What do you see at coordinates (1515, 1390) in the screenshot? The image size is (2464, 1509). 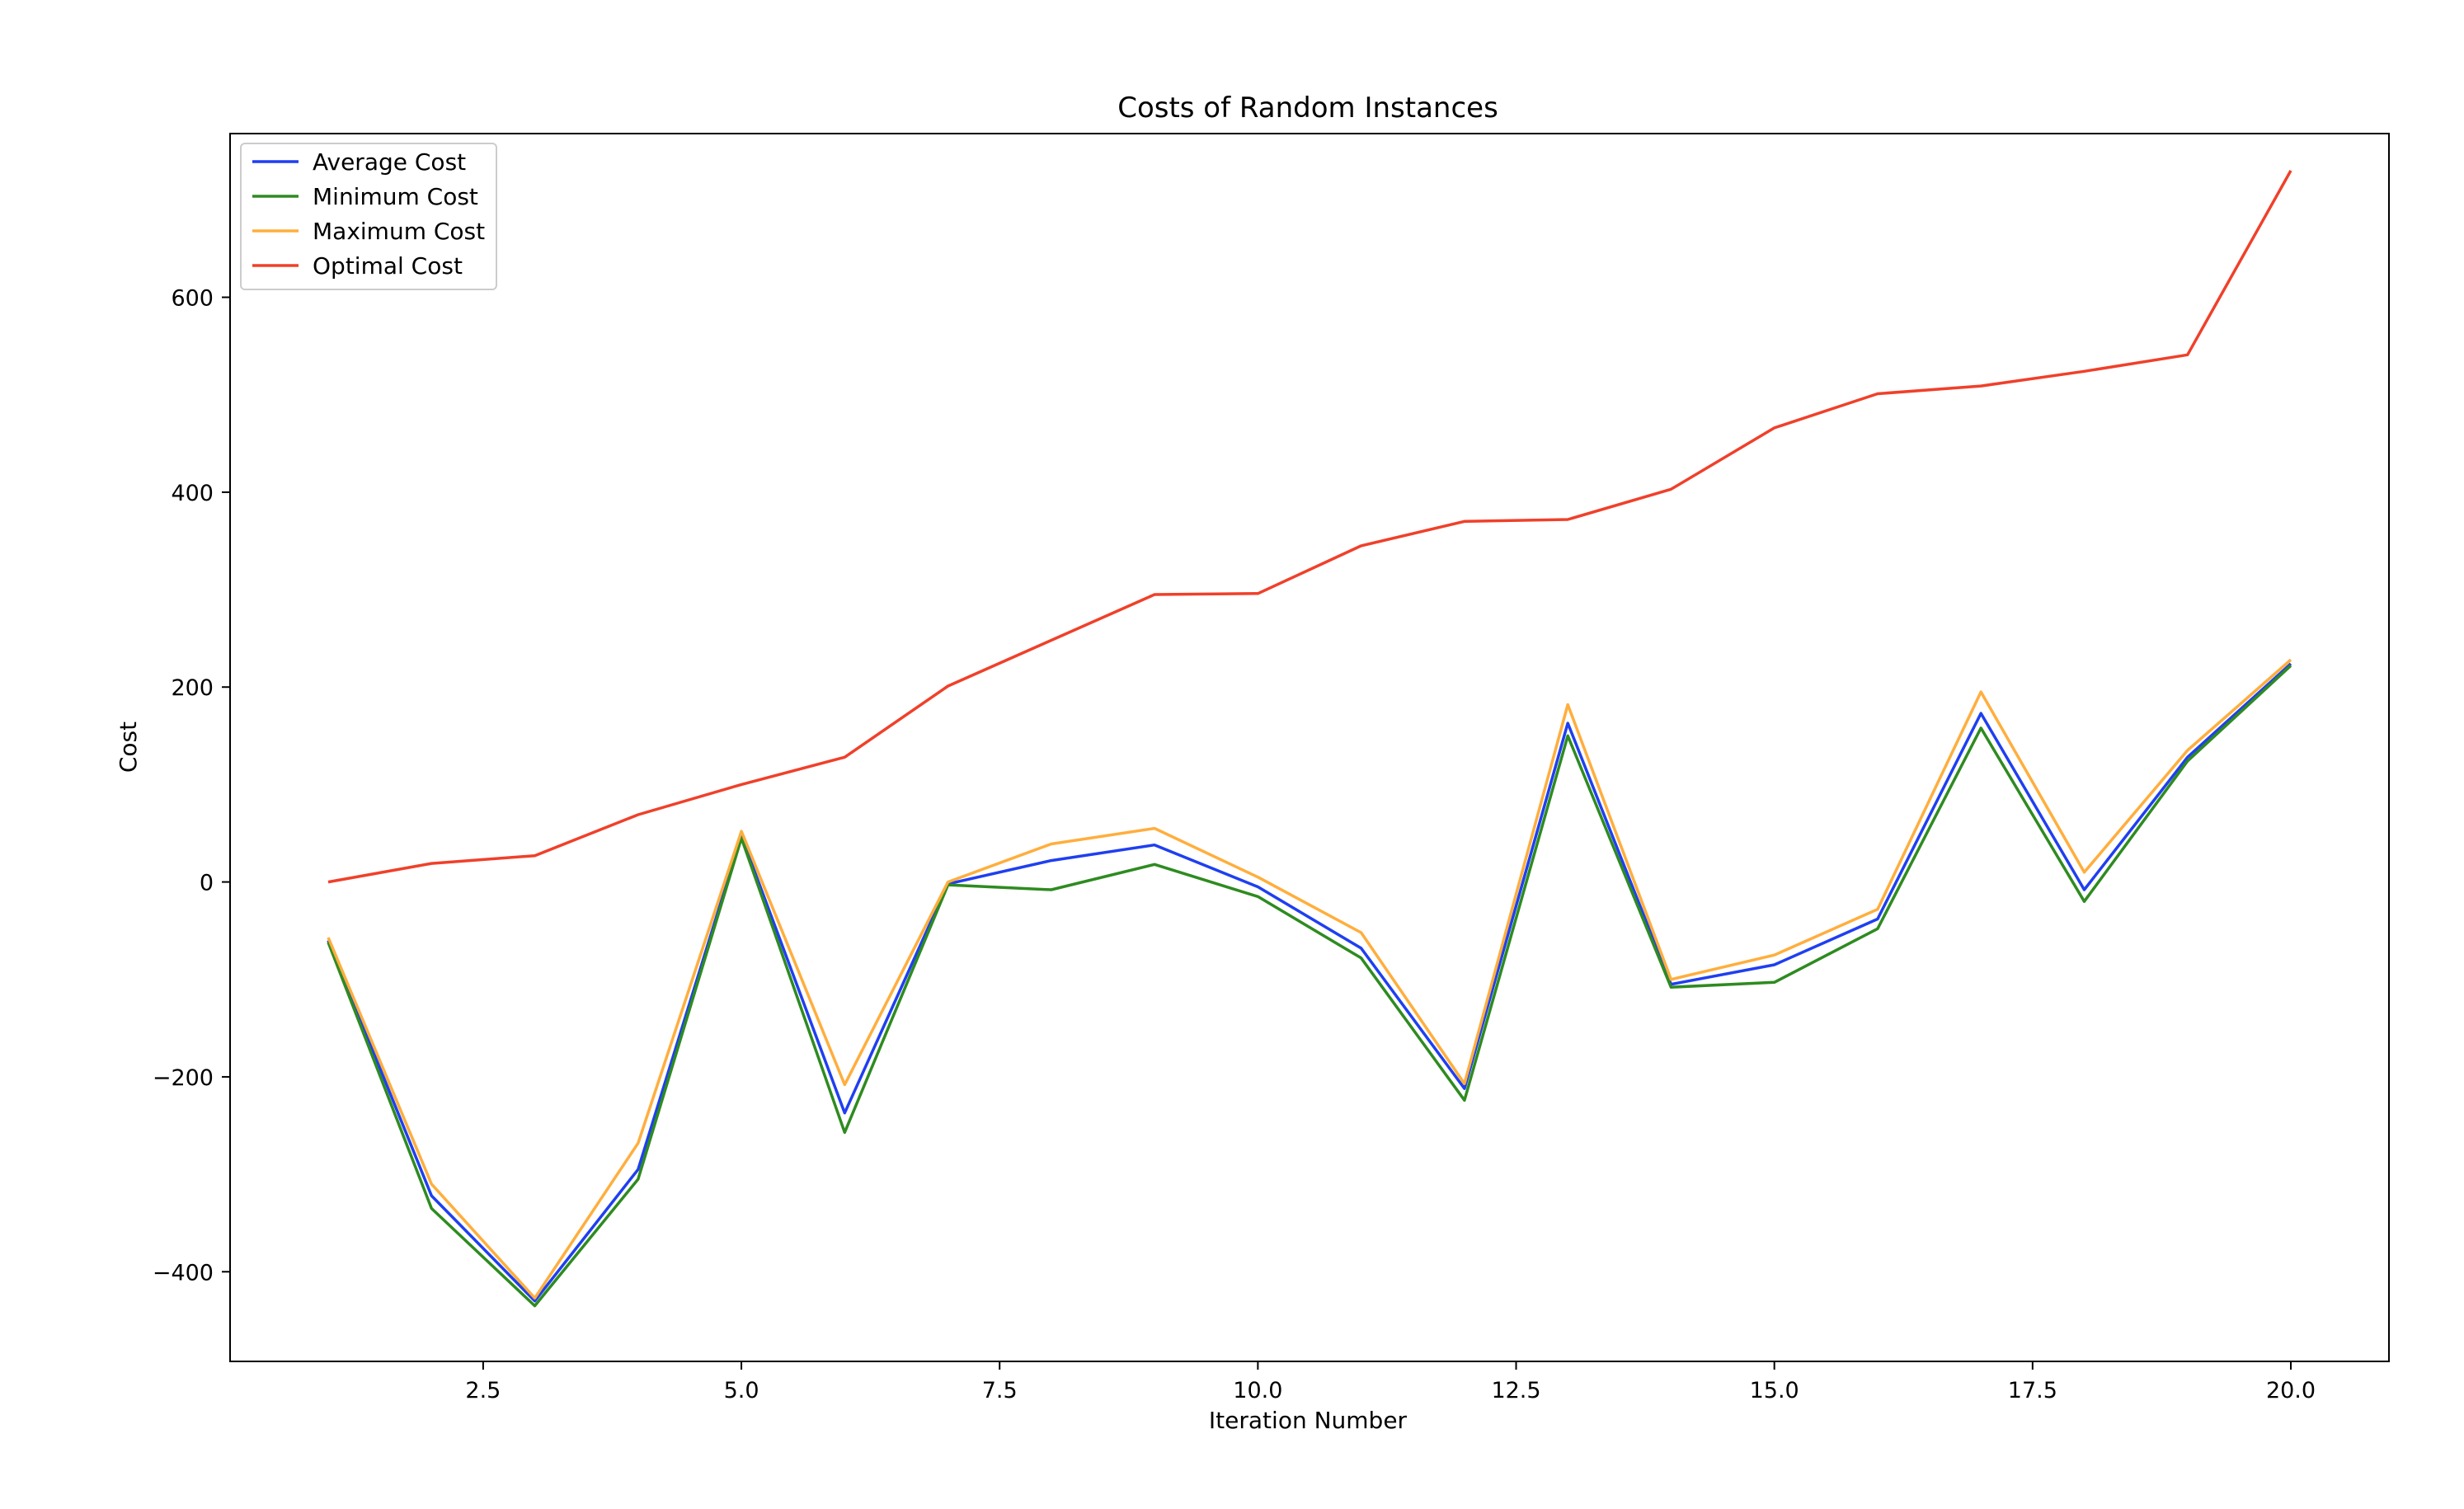 I see `x-tick-label: 12.5` at bounding box center [1515, 1390].